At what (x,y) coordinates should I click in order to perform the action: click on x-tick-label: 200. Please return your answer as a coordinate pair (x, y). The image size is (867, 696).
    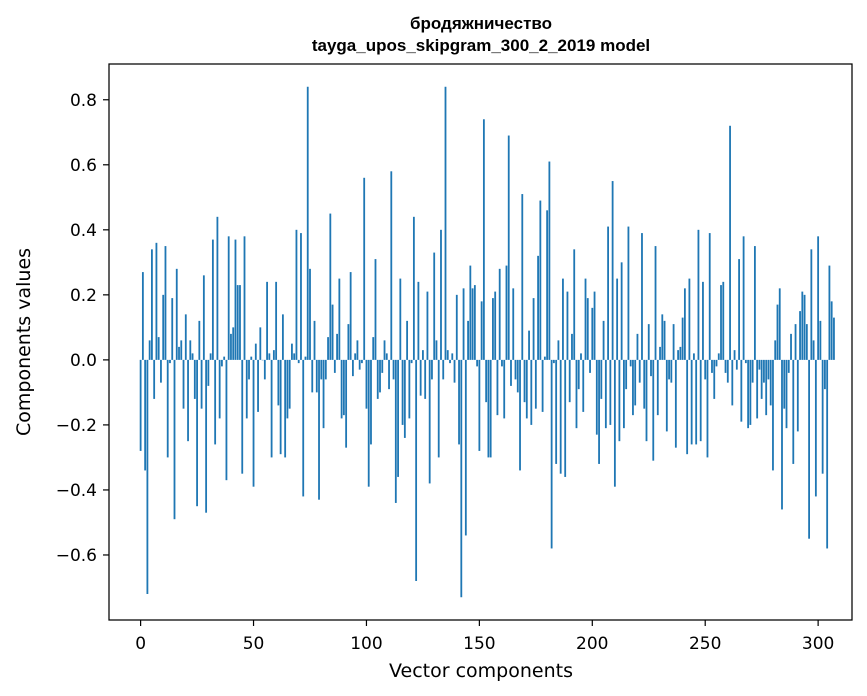
    Looking at the image, I should click on (592, 644).